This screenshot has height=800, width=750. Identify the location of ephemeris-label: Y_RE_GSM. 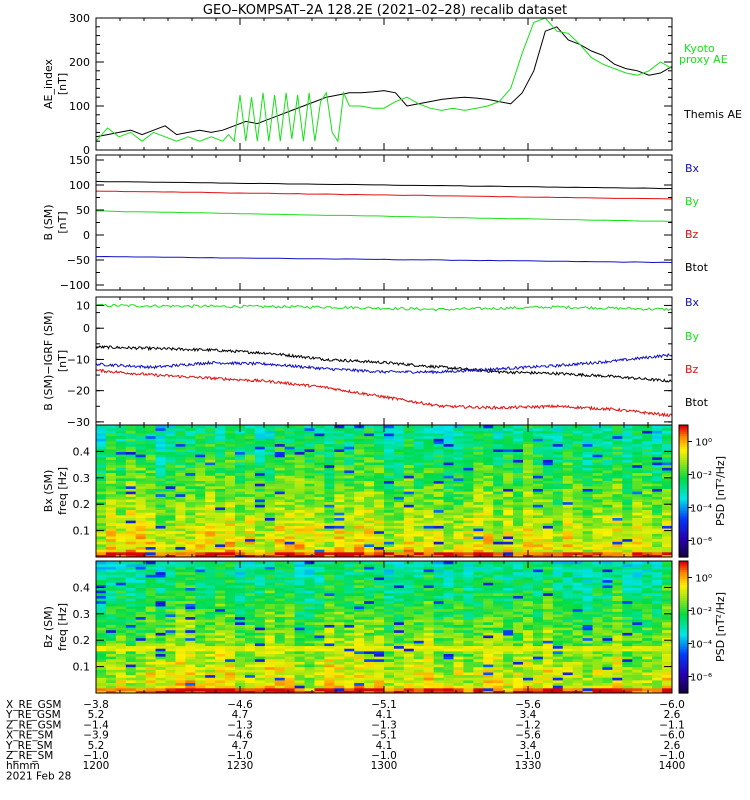
(33, 715).